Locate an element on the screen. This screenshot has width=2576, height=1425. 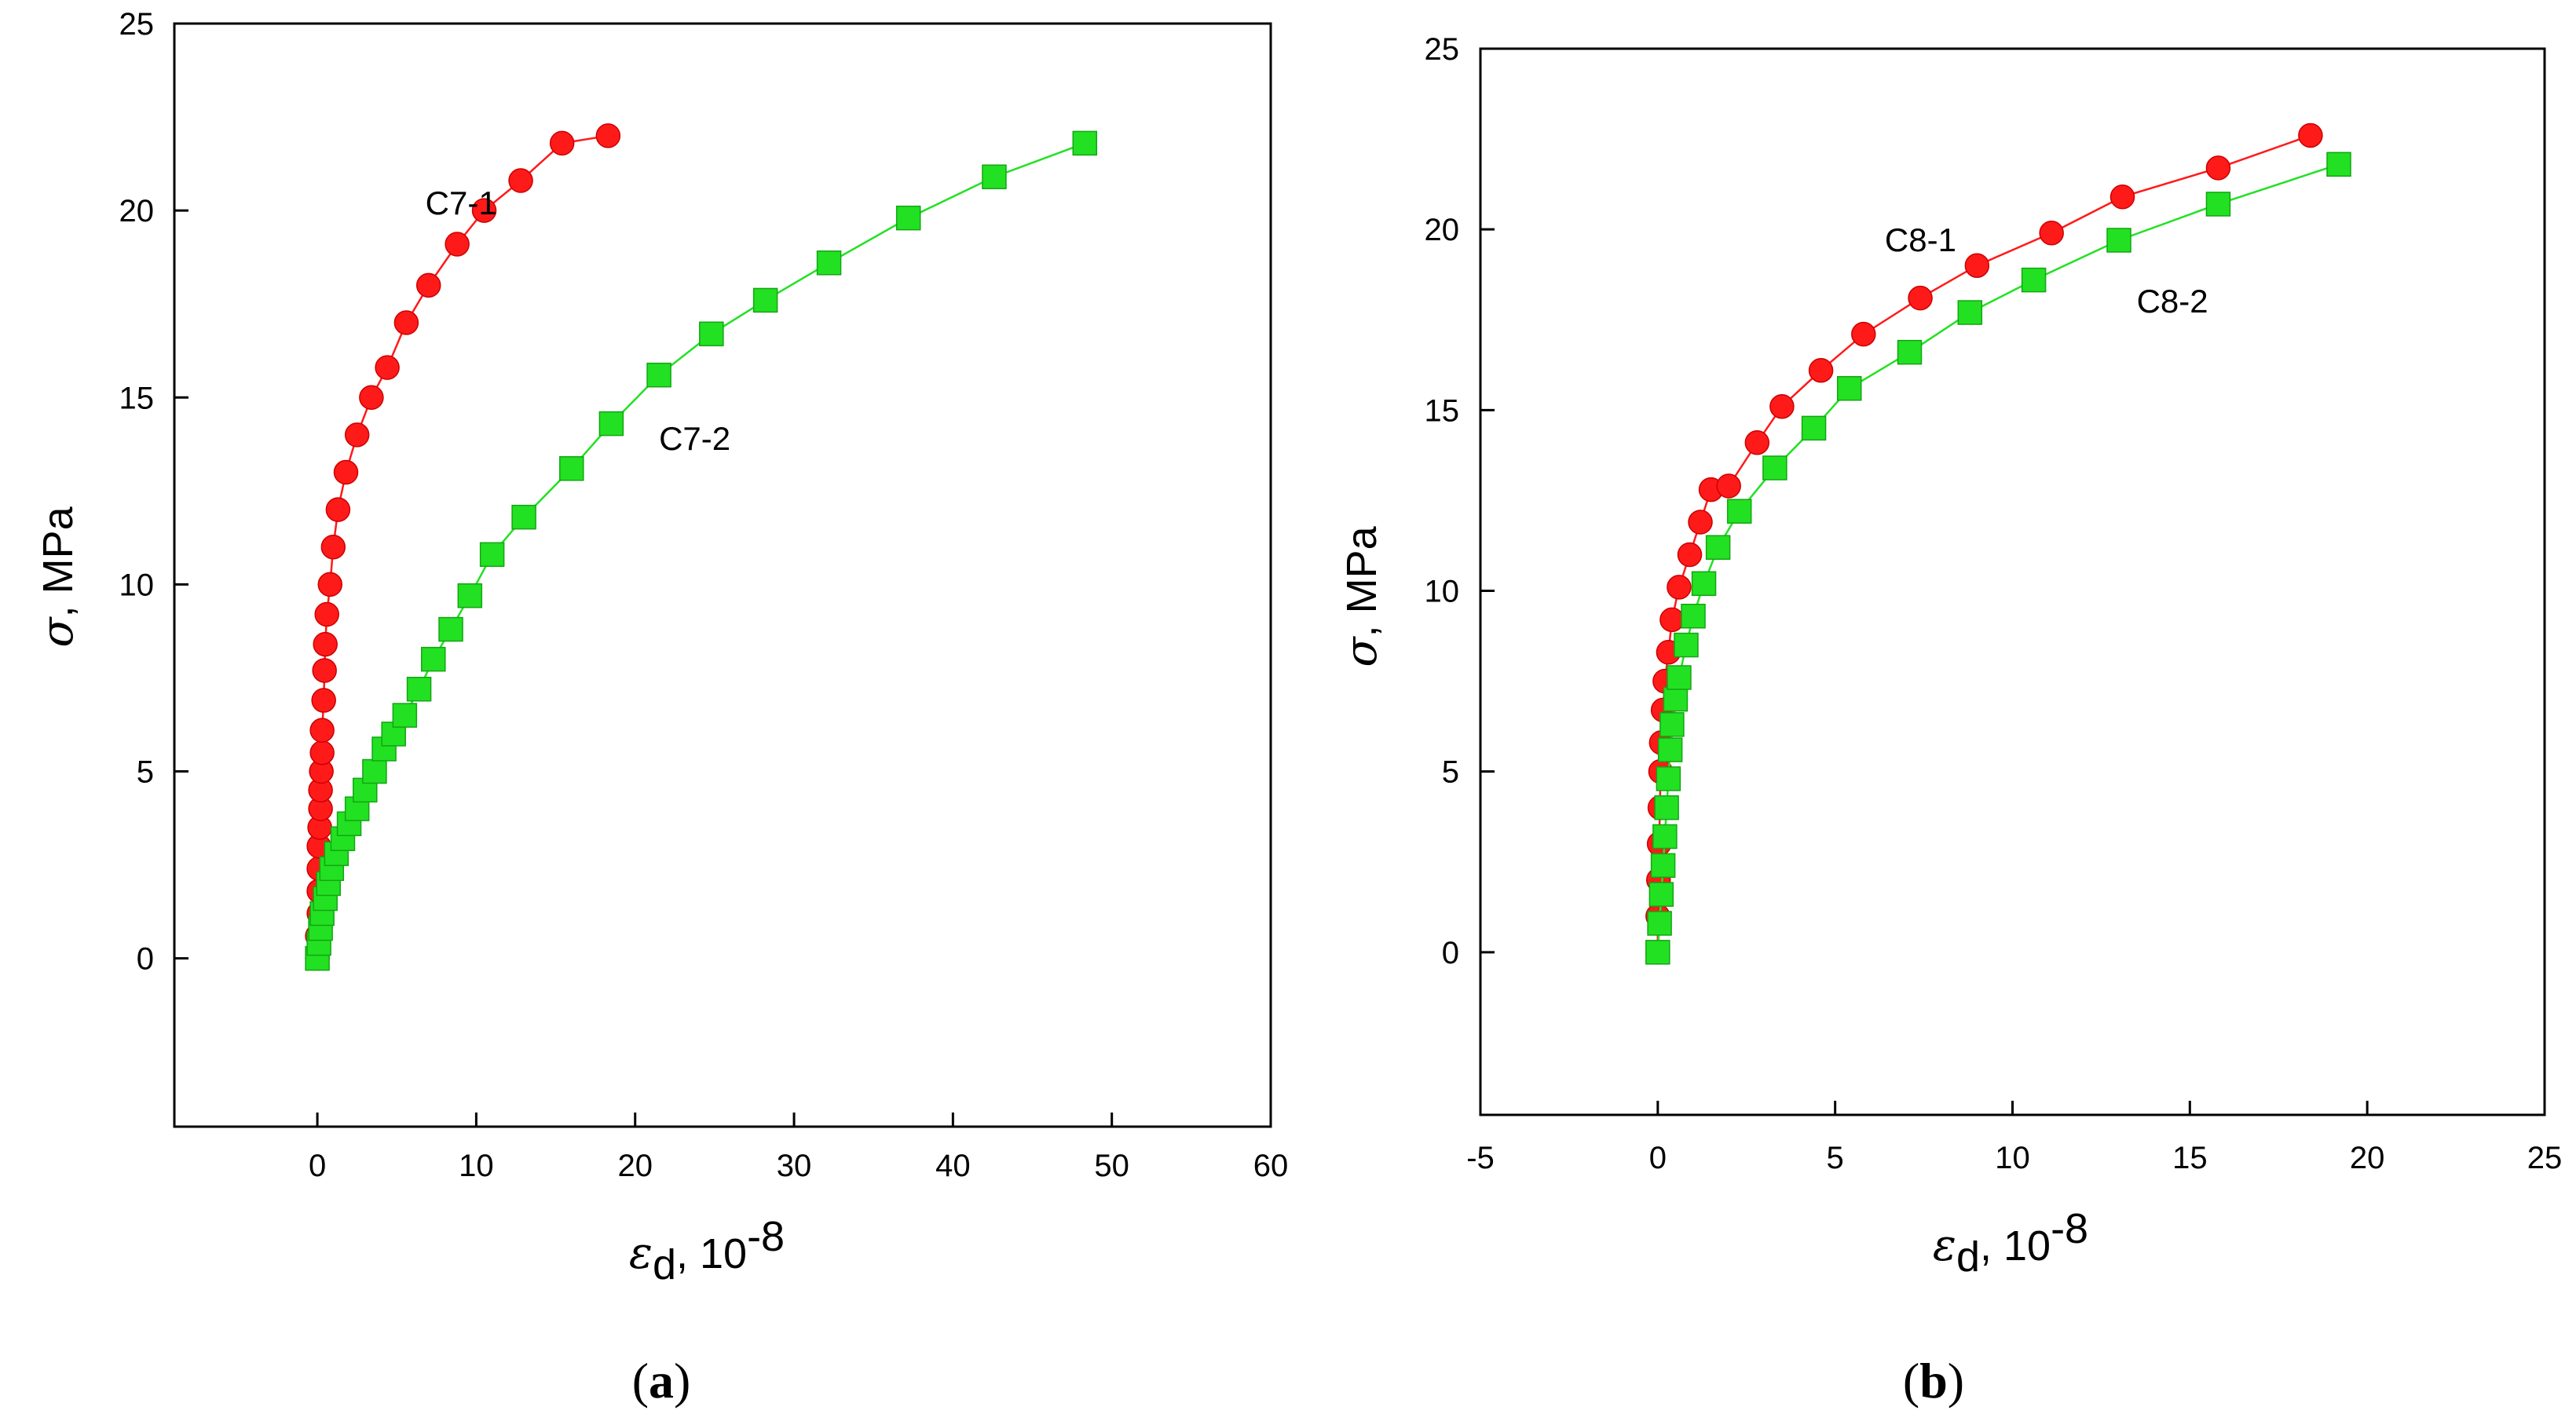
x-tick-label: 40 is located at coordinates (953, 1166).